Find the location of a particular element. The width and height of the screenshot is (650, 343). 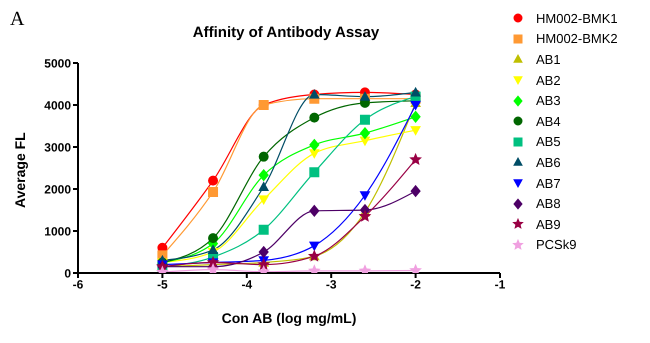

legend-label: AB1 is located at coordinates (548, 59).